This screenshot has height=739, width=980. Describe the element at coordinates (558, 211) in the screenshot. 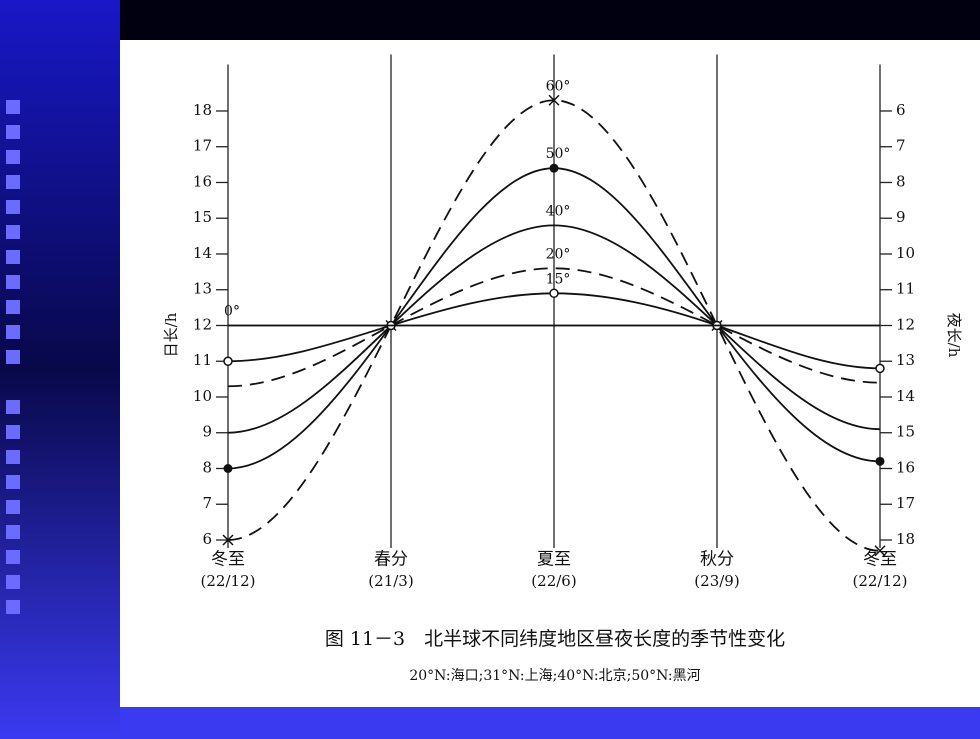

I see `series-label: 40°` at that location.